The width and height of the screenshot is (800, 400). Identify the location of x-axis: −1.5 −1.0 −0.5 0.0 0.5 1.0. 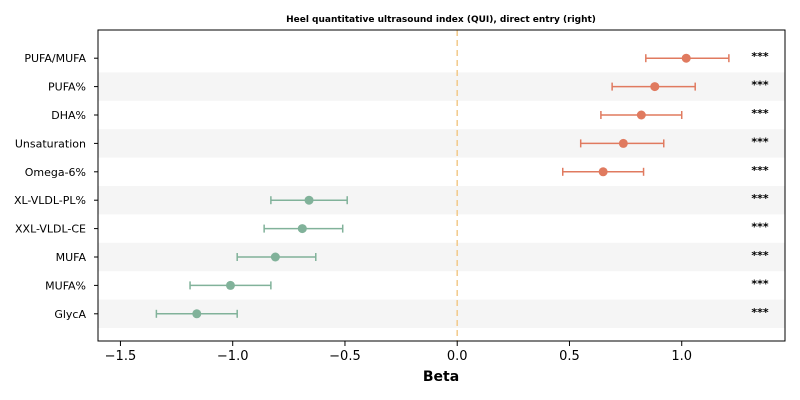
(398, 352).